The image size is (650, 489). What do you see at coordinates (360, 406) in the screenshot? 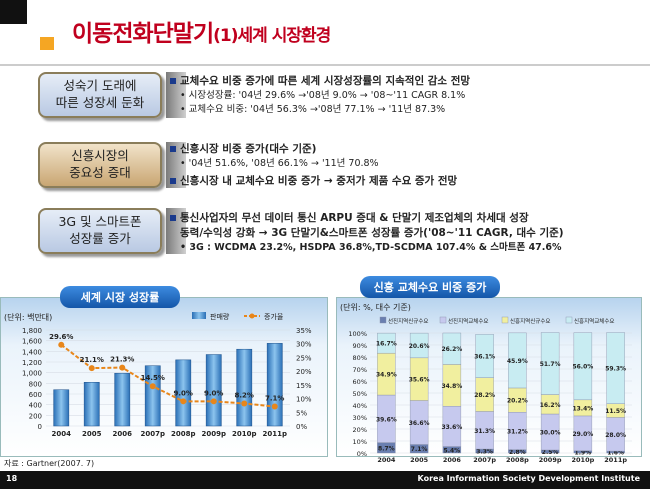
I see `y-tick-label: 40%` at bounding box center [360, 406].